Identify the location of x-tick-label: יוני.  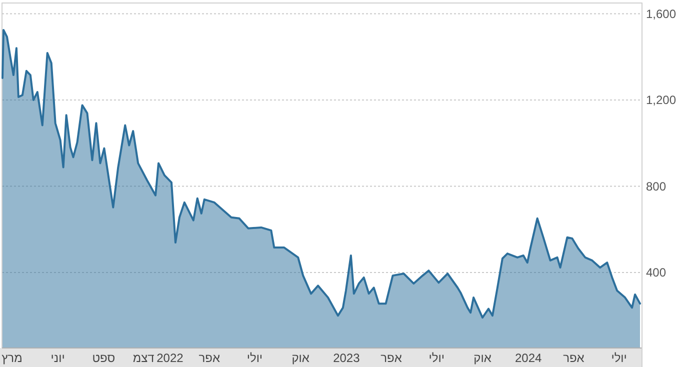
(57, 358).